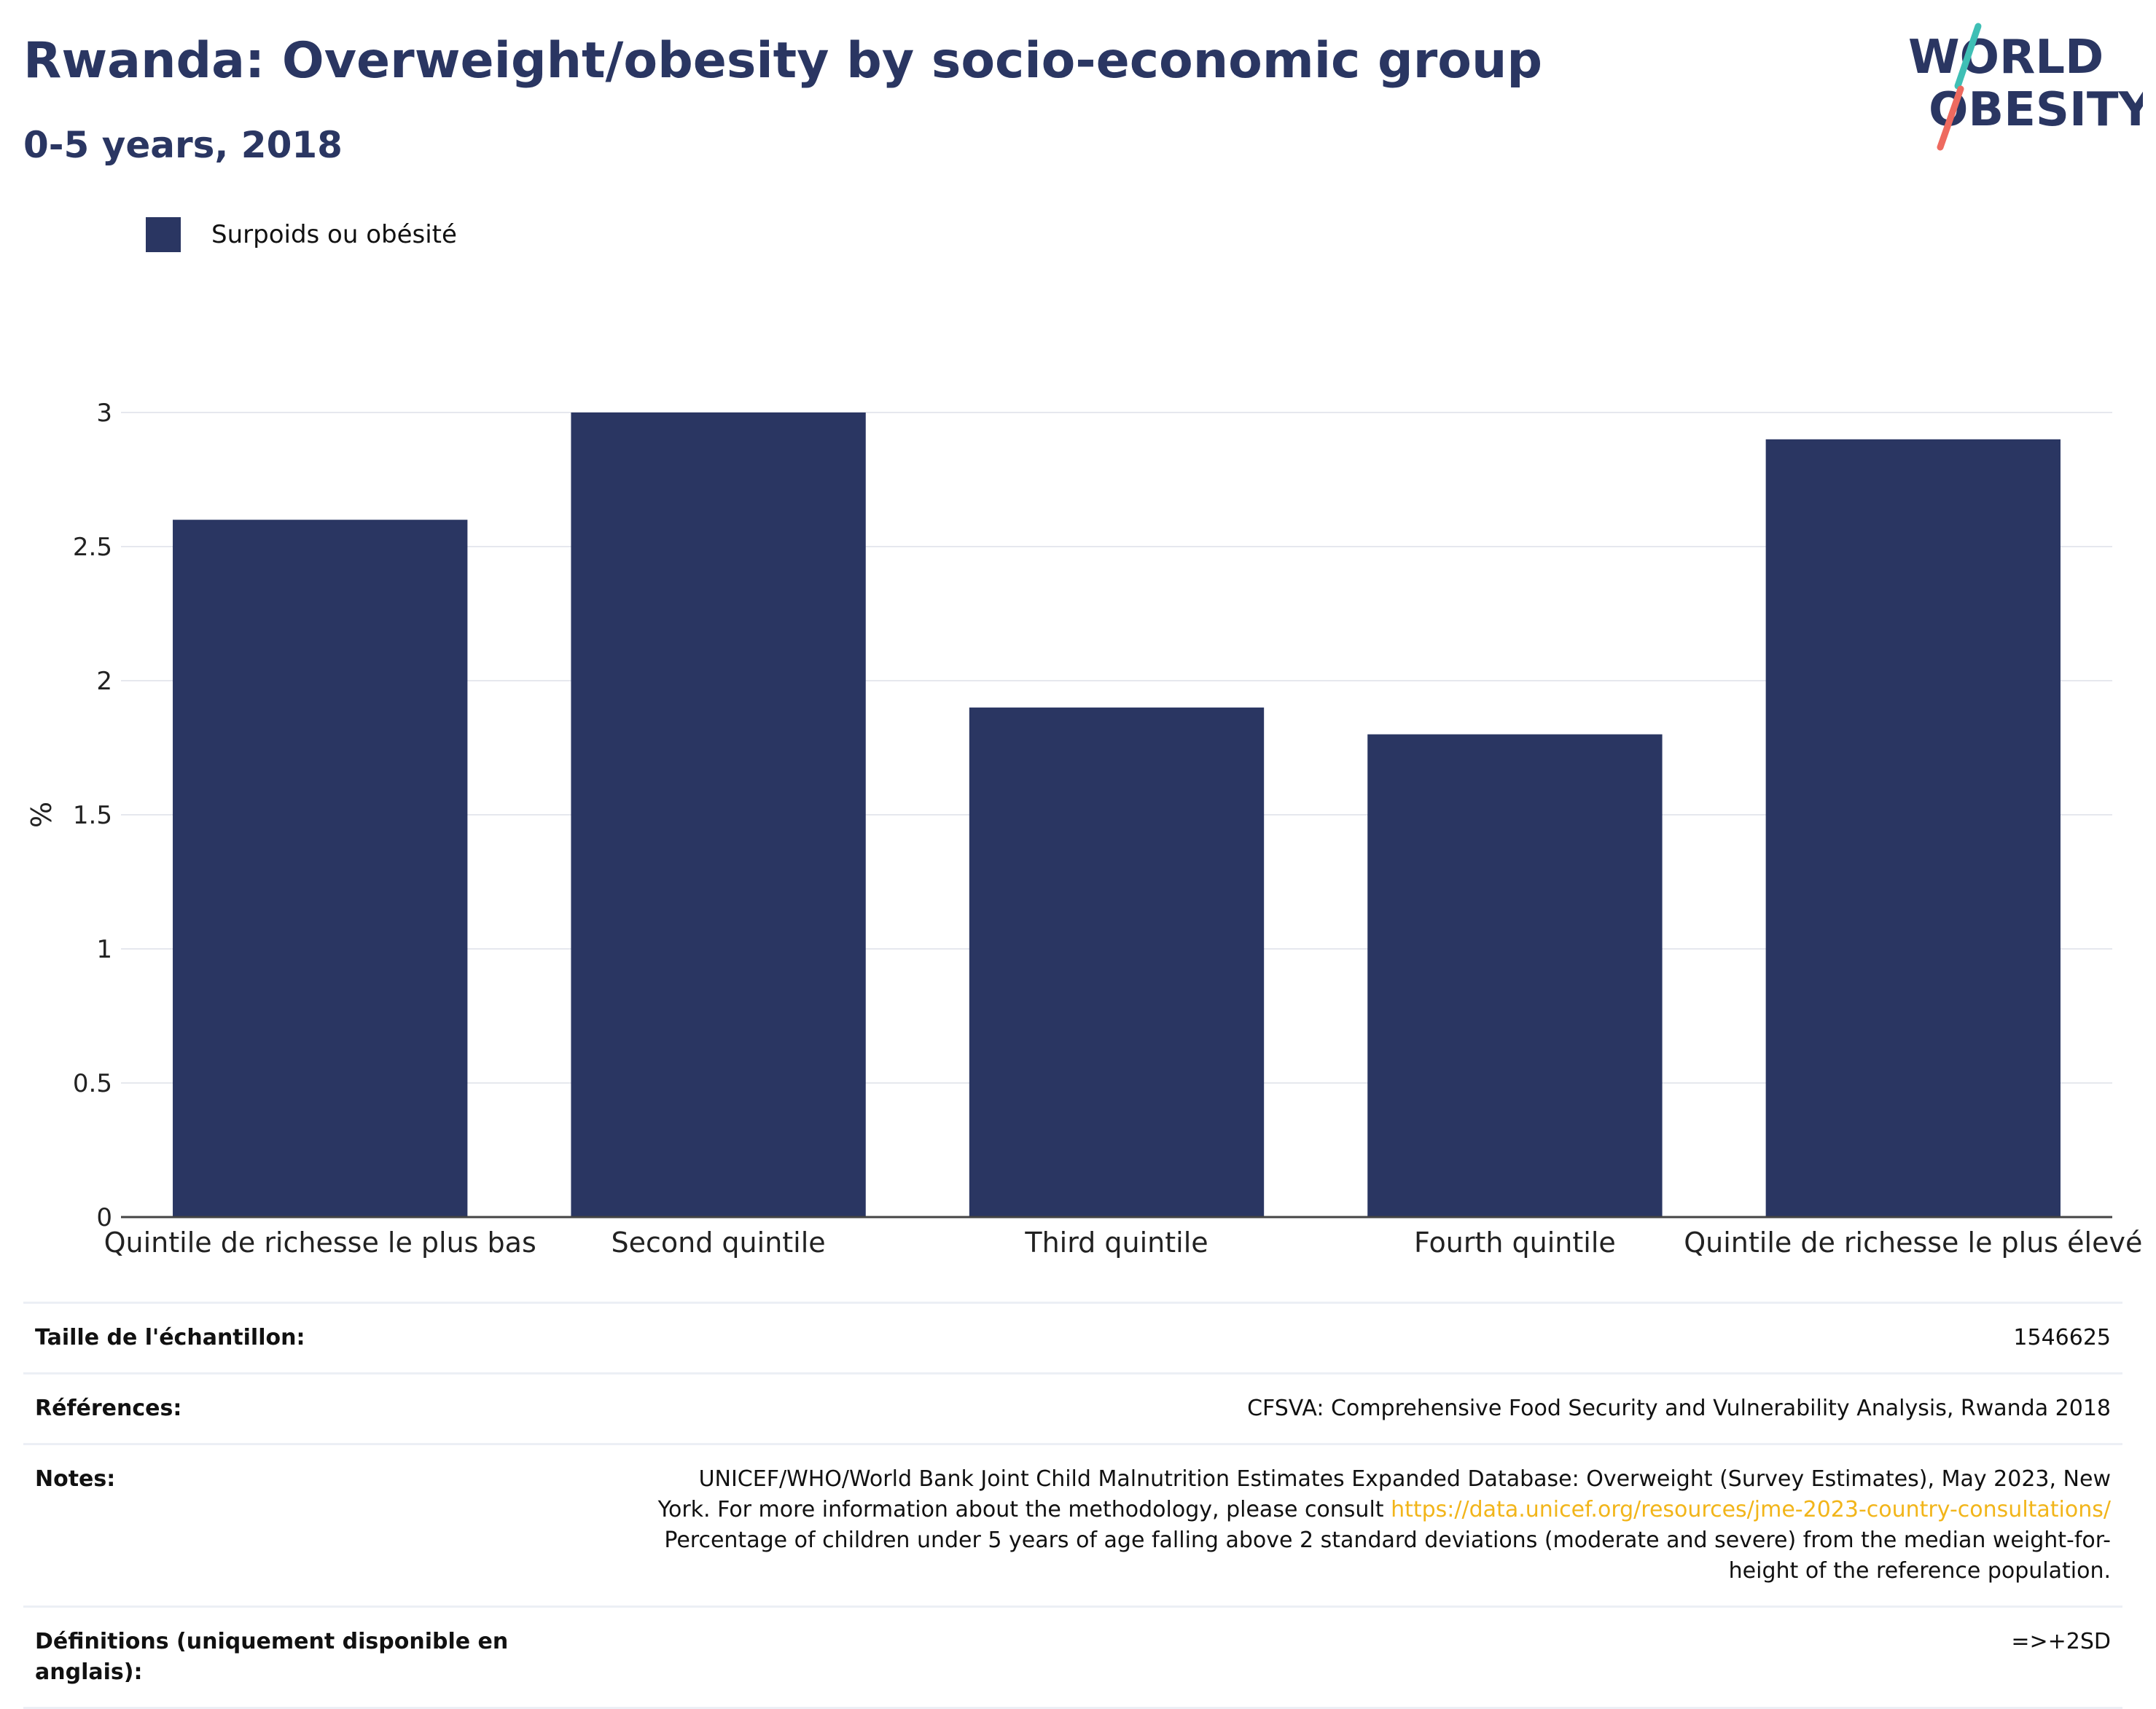 The height and width of the screenshot is (1709, 2156). What do you see at coordinates (1325, 1657) in the screenshot?
I see `definitions-value: =>+2SD` at bounding box center [1325, 1657].